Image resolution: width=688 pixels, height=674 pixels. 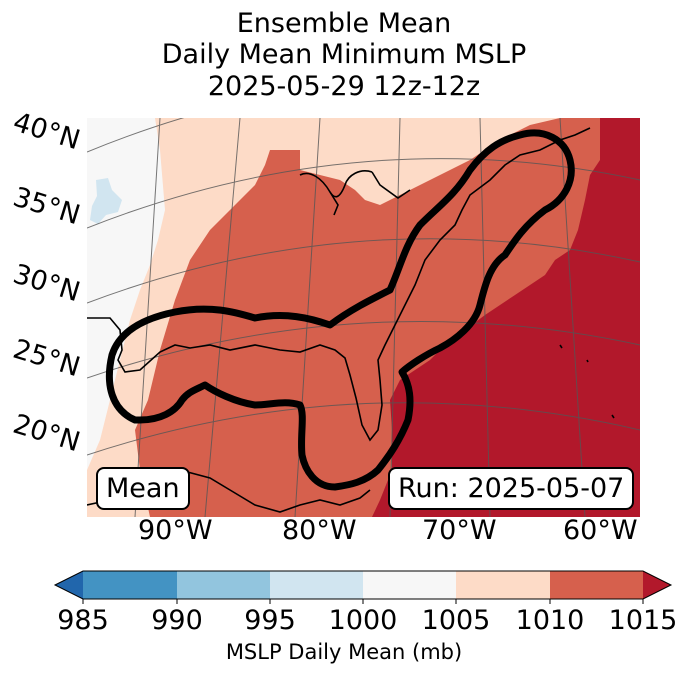 I want to click on title-line-2: Daily Mean Minimum MSLP, so click(x=344, y=54).